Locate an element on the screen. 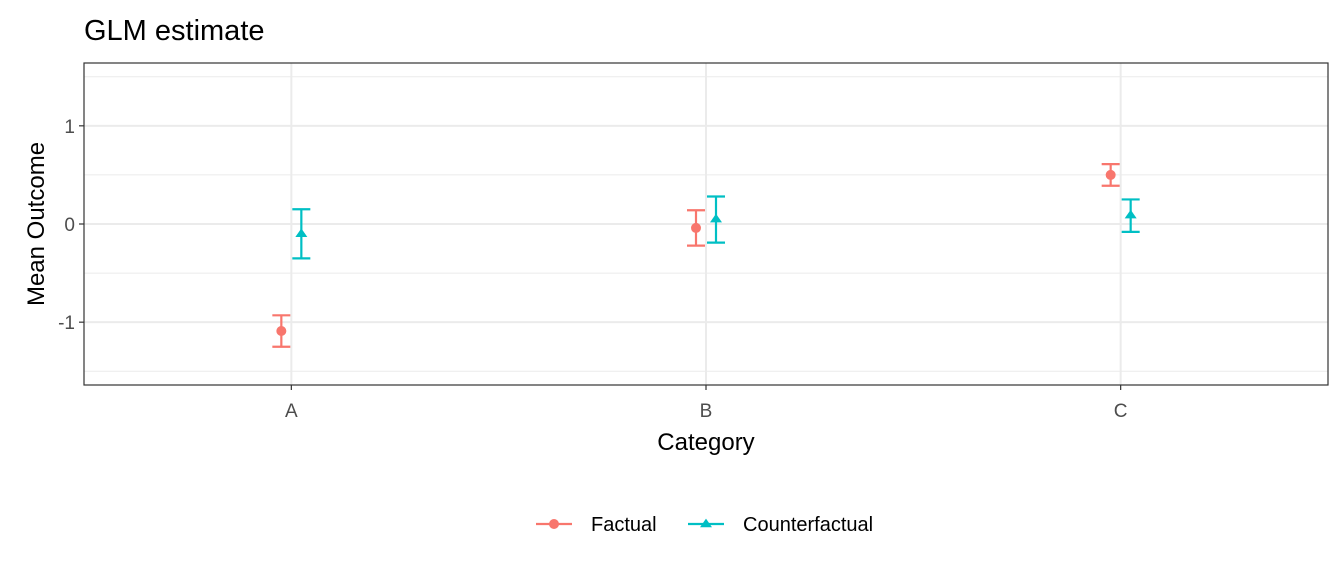 This screenshot has height=576, width=1344. x-axis: A B C is located at coordinates (706, 403).